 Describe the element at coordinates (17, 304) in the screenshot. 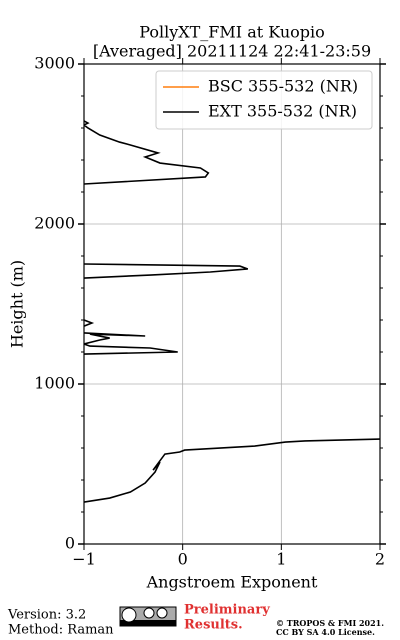

I see `y-axis-label: Height (m)` at that location.